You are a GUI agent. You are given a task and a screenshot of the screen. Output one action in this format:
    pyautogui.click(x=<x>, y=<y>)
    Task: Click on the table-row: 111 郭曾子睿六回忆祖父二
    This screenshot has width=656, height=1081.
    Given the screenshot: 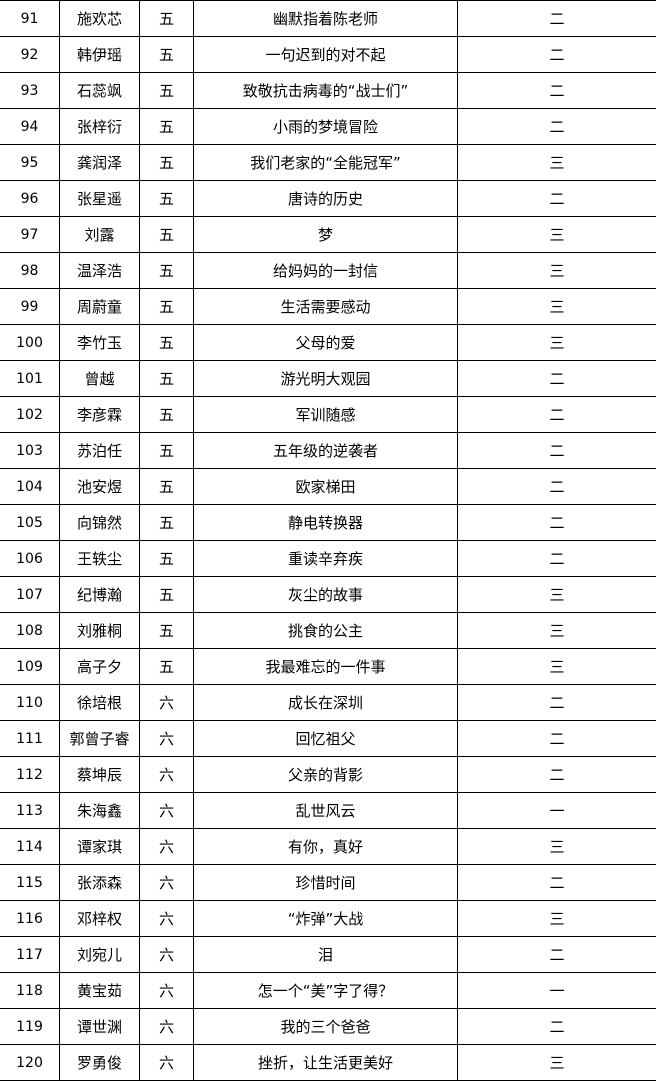 What is the action you would take?
    pyautogui.click(x=328, y=738)
    